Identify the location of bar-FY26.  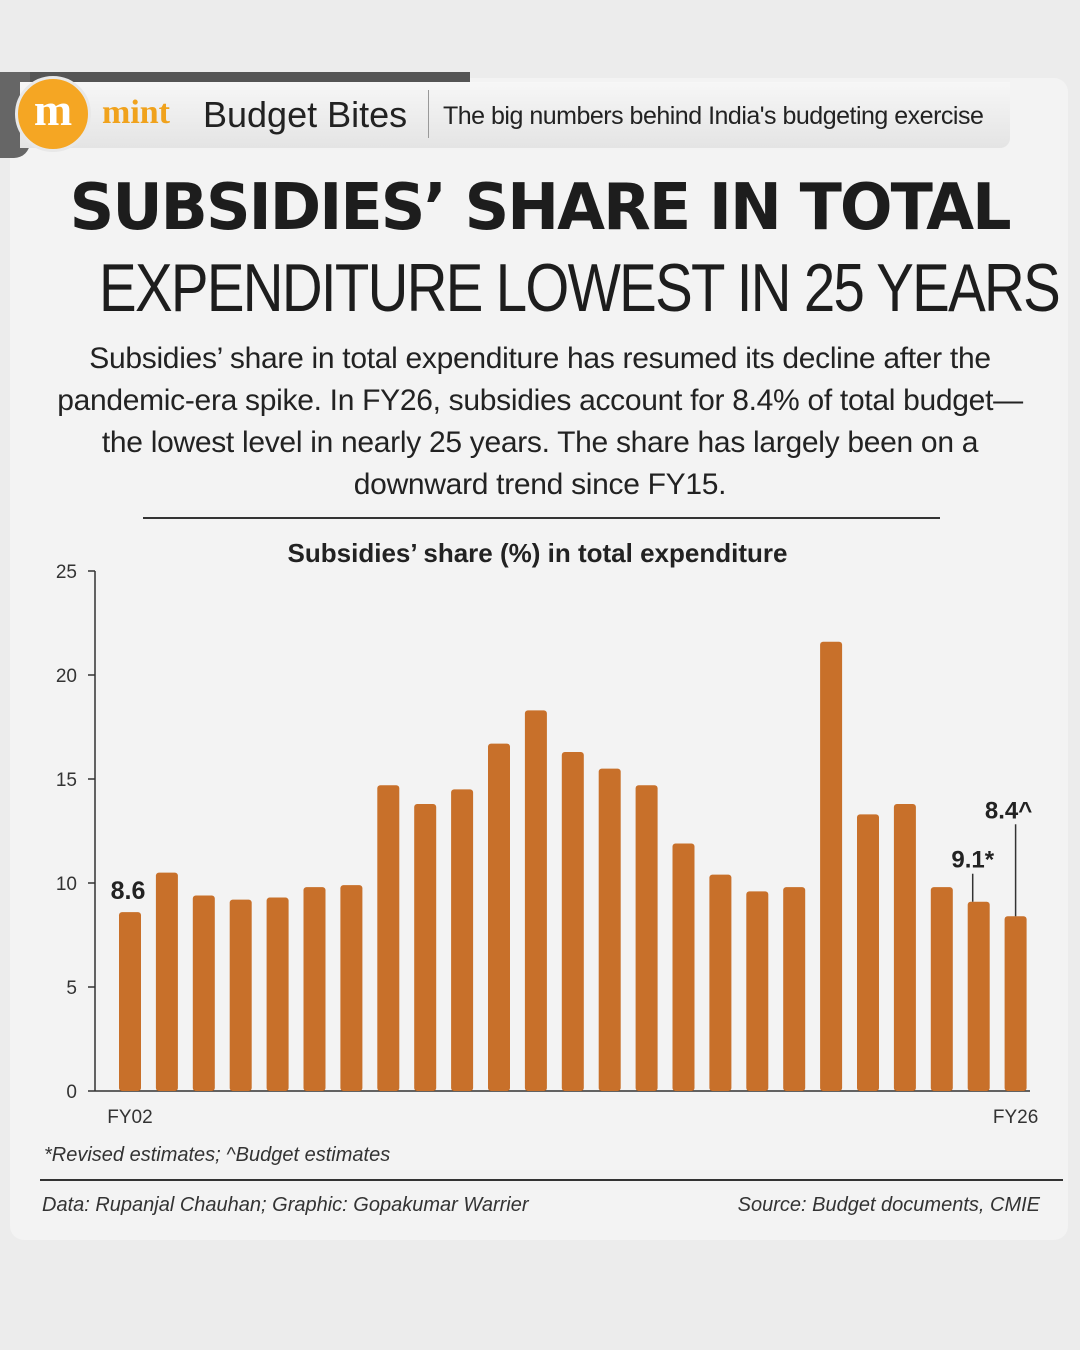
(1015, 1003).